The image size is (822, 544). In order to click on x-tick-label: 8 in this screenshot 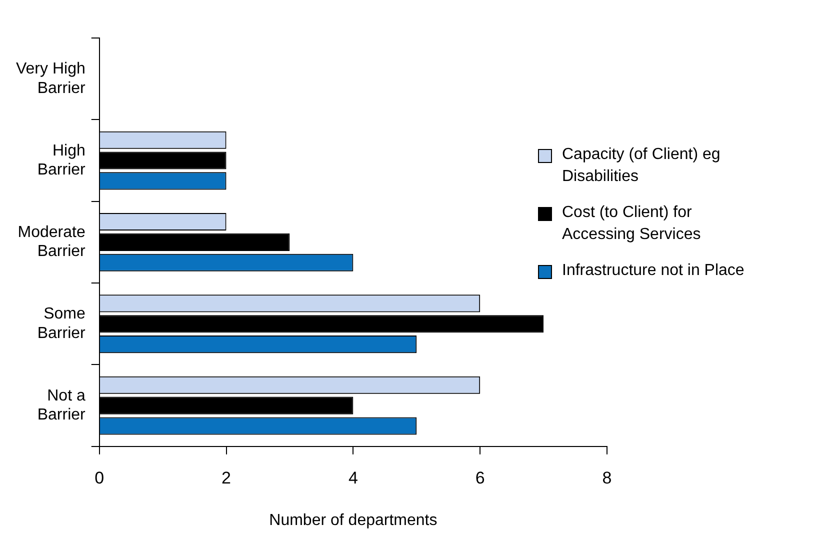, I will do `click(607, 478)`.